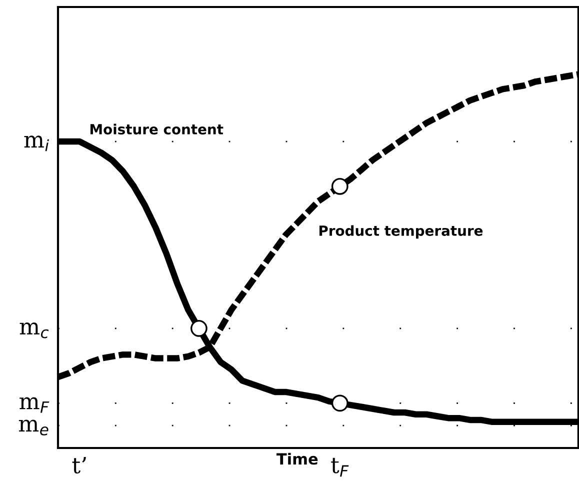 The width and height of the screenshot is (579, 491). What do you see at coordinates (36, 144) in the screenshot?
I see `ref-line-label: m$_{i}$` at bounding box center [36, 144].